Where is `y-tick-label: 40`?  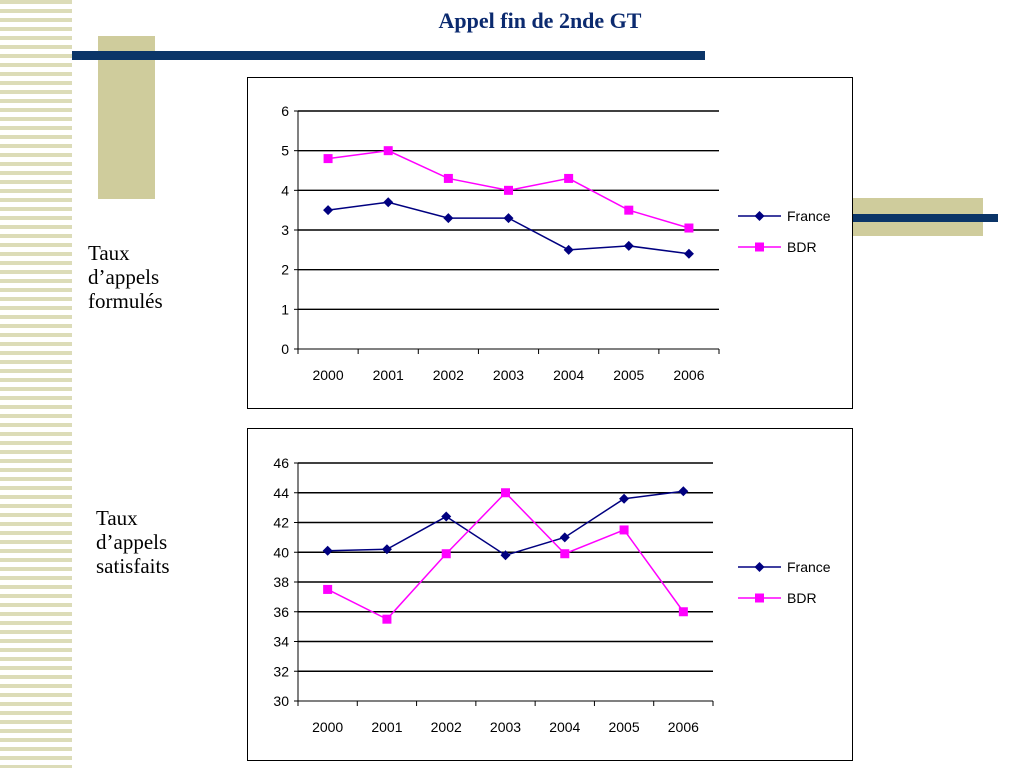 y-tick-label: 40 is located at coordinates (281, 552).